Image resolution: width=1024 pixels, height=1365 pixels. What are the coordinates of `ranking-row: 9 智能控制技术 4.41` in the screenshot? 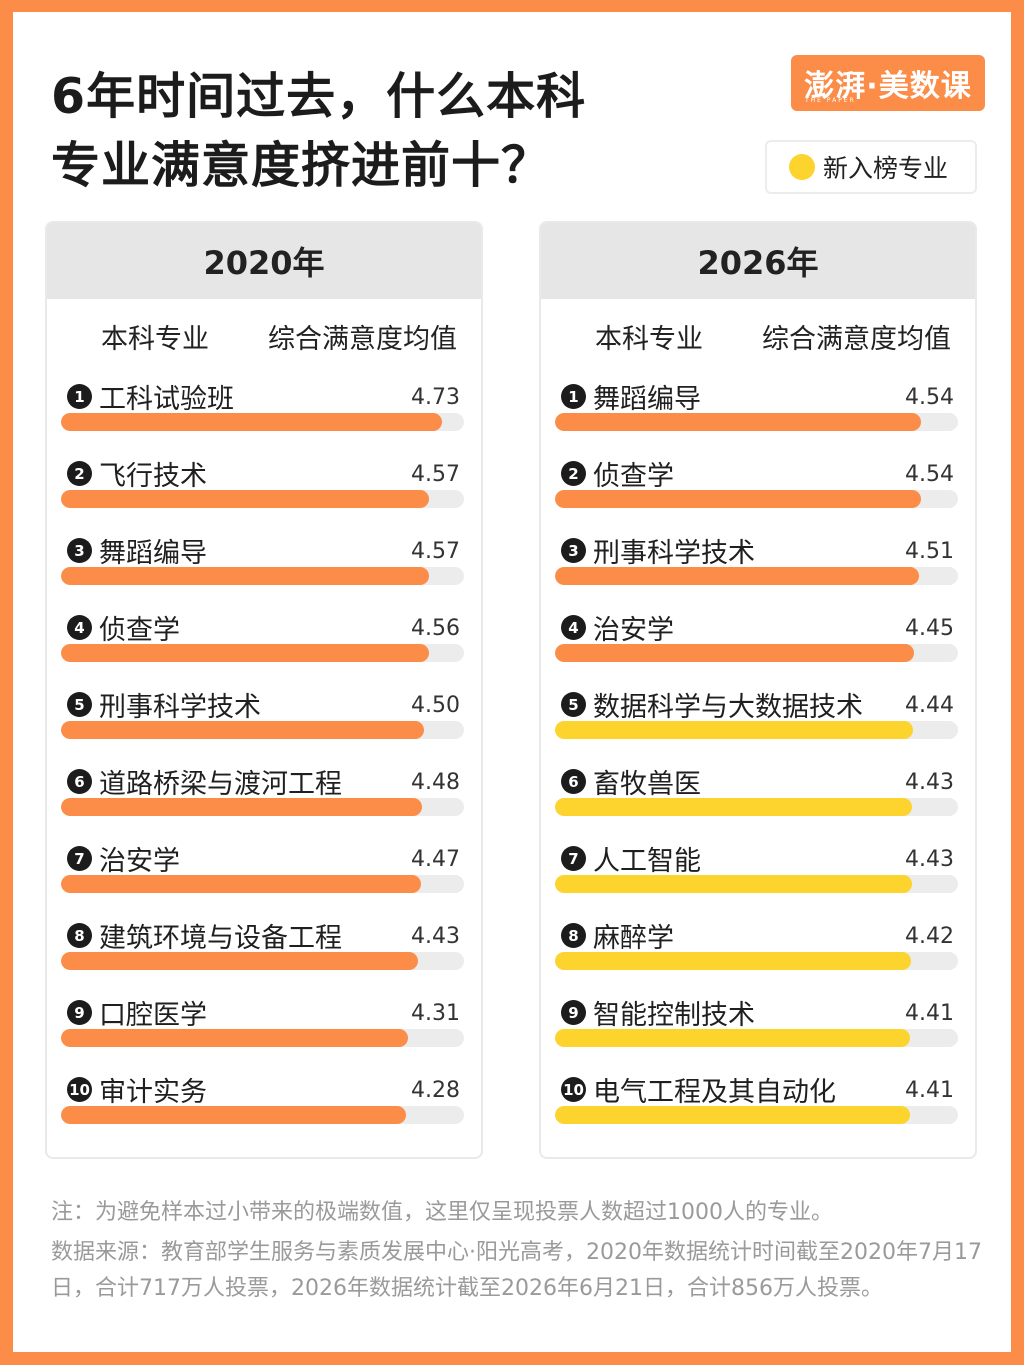 It's located at (756, 1027).